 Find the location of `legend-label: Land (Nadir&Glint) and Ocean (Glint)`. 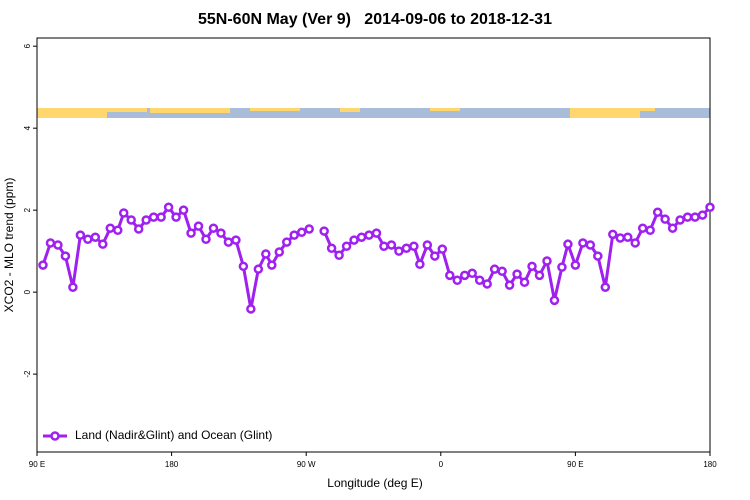

legend-label: Land (Nadir&Glint) and Ocean (Glint) is located at coordinates (173, 435).